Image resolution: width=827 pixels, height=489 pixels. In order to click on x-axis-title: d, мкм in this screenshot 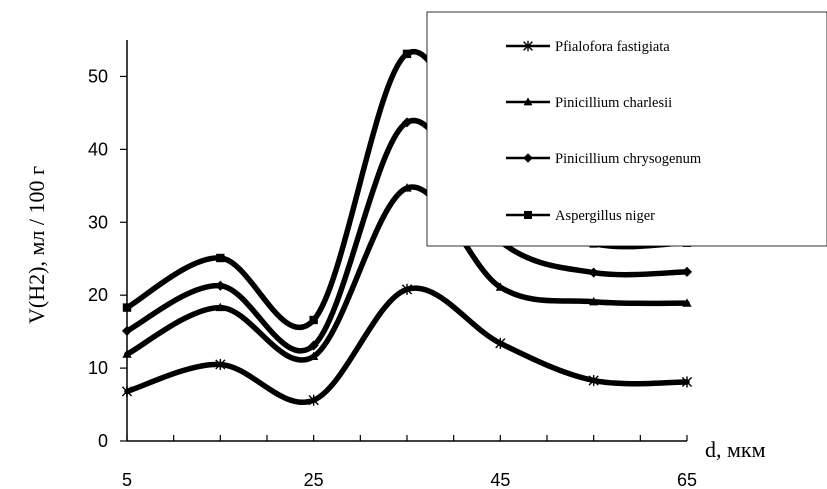, I will do `click(735, 449)`.